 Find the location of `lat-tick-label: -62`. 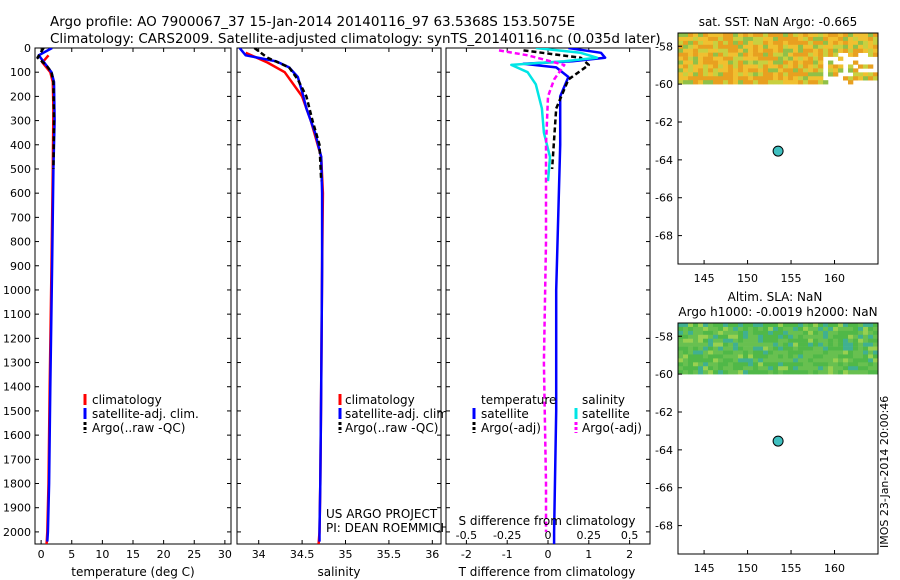

lat-tick-label: -62 is located at coordinates (664, 122).